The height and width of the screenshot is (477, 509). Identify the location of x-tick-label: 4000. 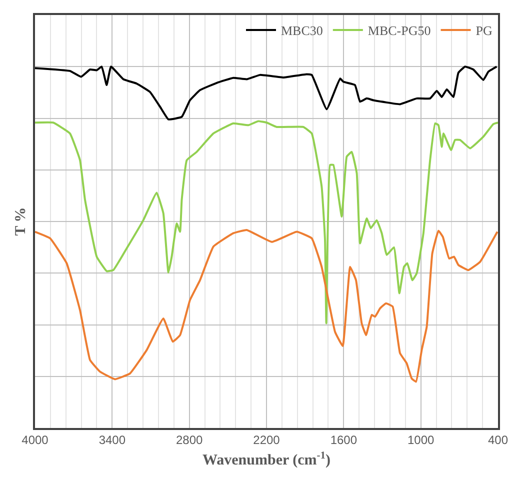
(35, 440).